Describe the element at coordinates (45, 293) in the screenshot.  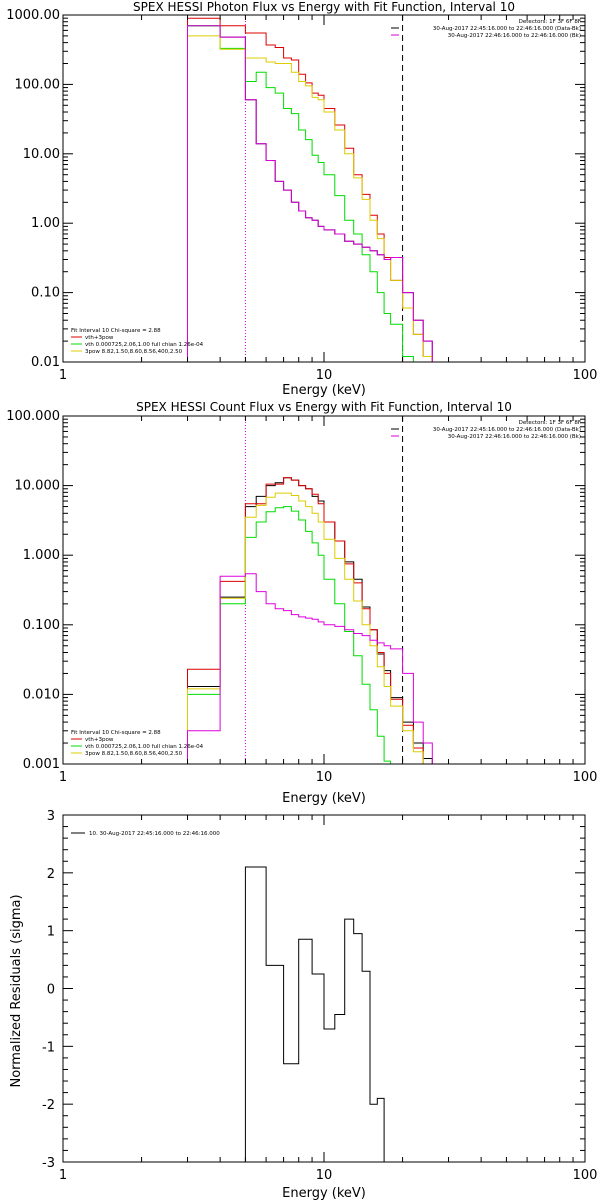
I see `y-tick-label: 0.10` at that location.